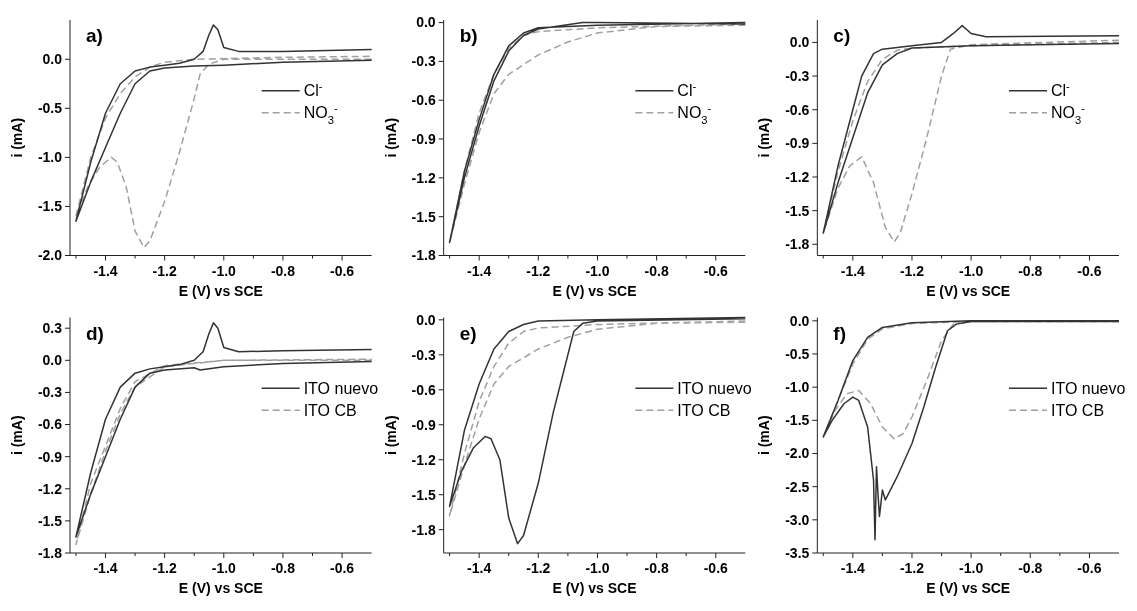  I want to click on chart-title: a), so click(94, 35).